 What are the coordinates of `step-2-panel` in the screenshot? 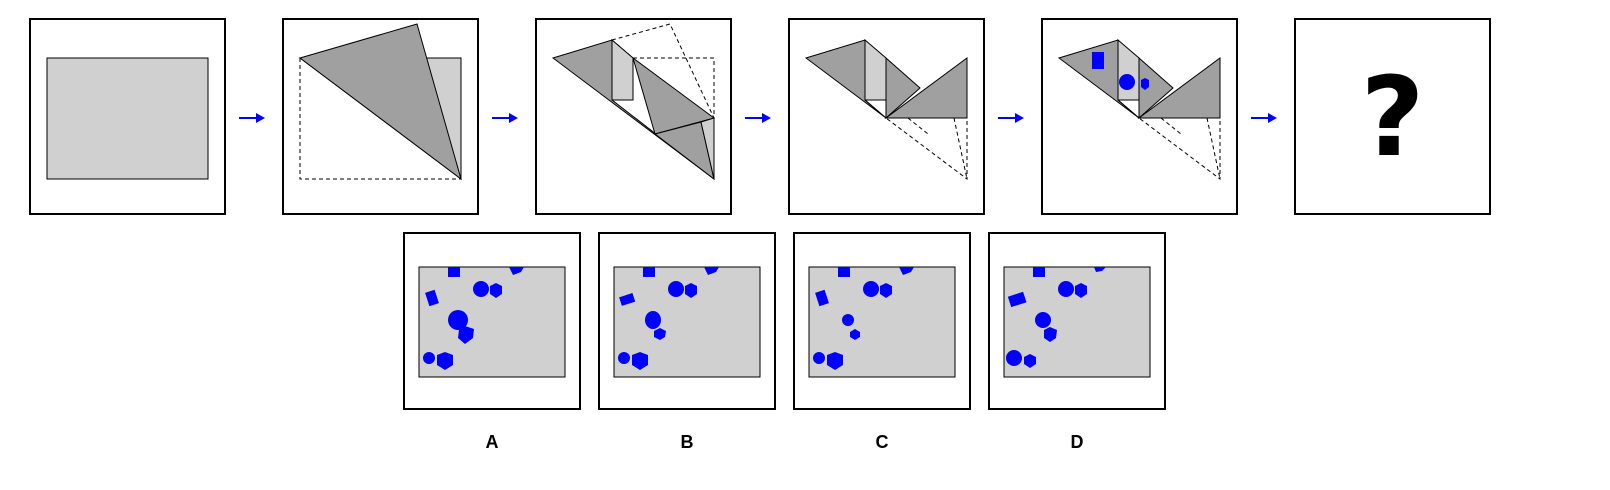 It's located at (380, 116).